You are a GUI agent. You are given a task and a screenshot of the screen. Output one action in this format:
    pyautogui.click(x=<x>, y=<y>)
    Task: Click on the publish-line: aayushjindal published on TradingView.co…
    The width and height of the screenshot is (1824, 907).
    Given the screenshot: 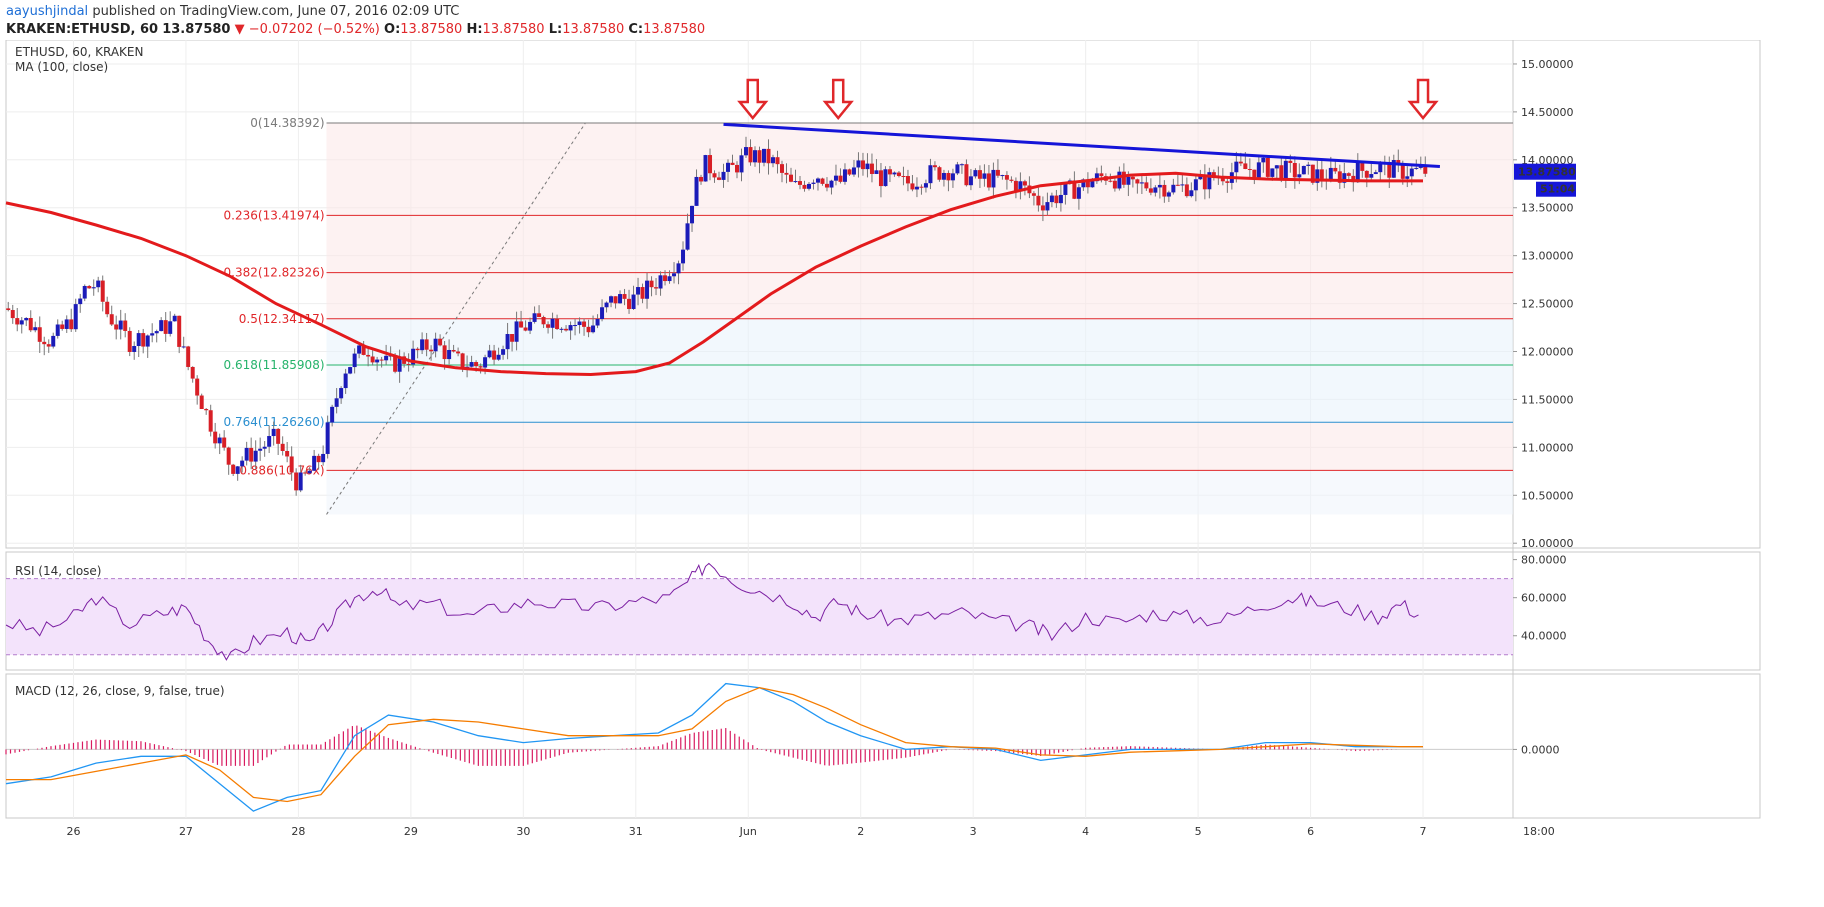 What is the action you would take?
    pyautogui.click(x=232, y=11)
    